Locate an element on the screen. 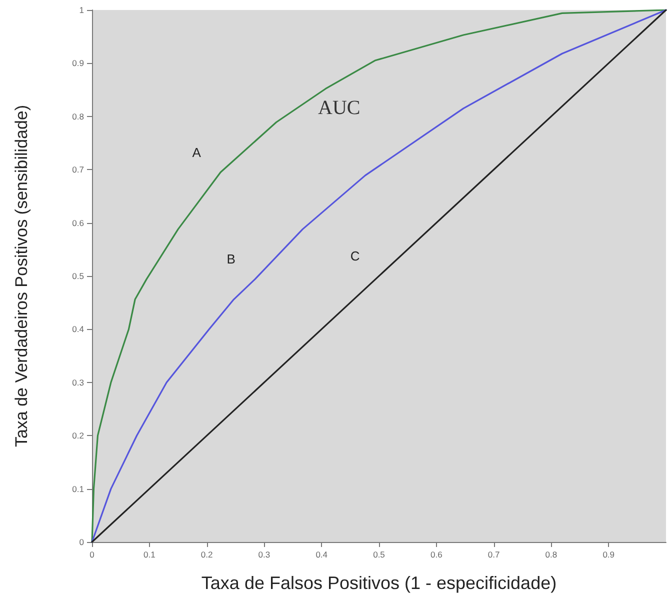 Image resolution: width=670 pixels, height=609 pixels. y-tick-label: 1 is located at coordinates (81, 10).